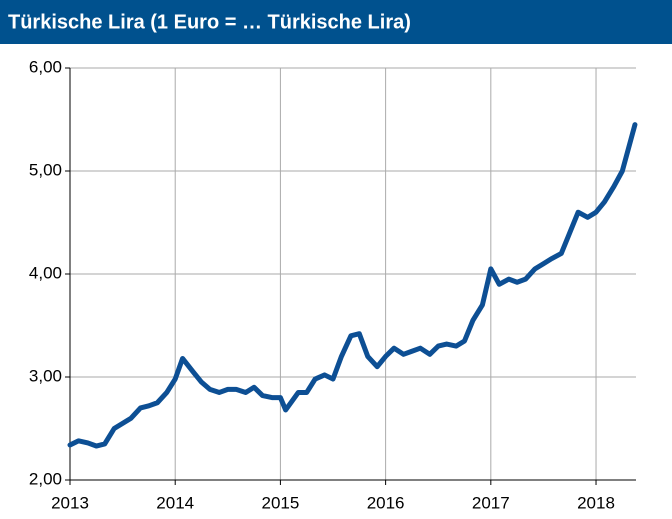  What do you see at coordinates (45, 169) in the screenshot?
I see `y-tick-label: 5,00` at bounding box center [45, 169].